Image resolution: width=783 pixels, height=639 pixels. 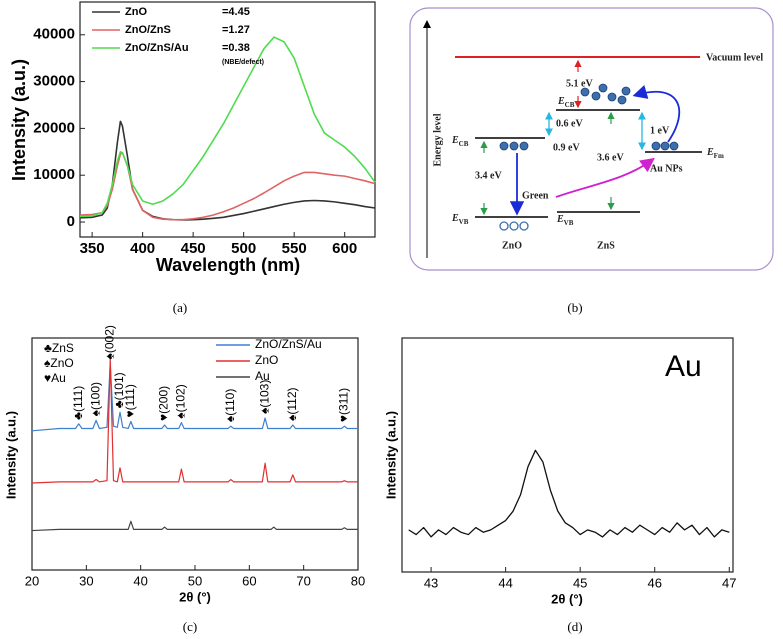 What do you see at coordinates (119, 390) in the screenshot?
I see `peak-label: ♣(101)` at bounding box center [119, 390].